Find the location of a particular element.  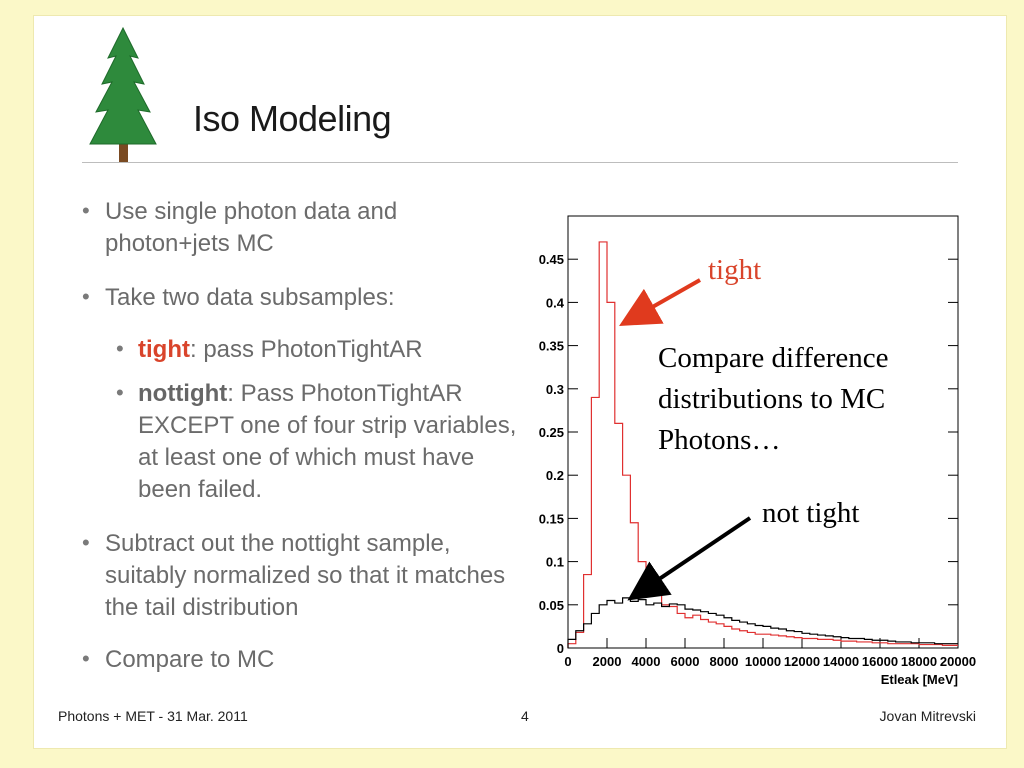

sub-bullet-item: • tight: pass PhotonTightAR is located at coordinates (316, 350).